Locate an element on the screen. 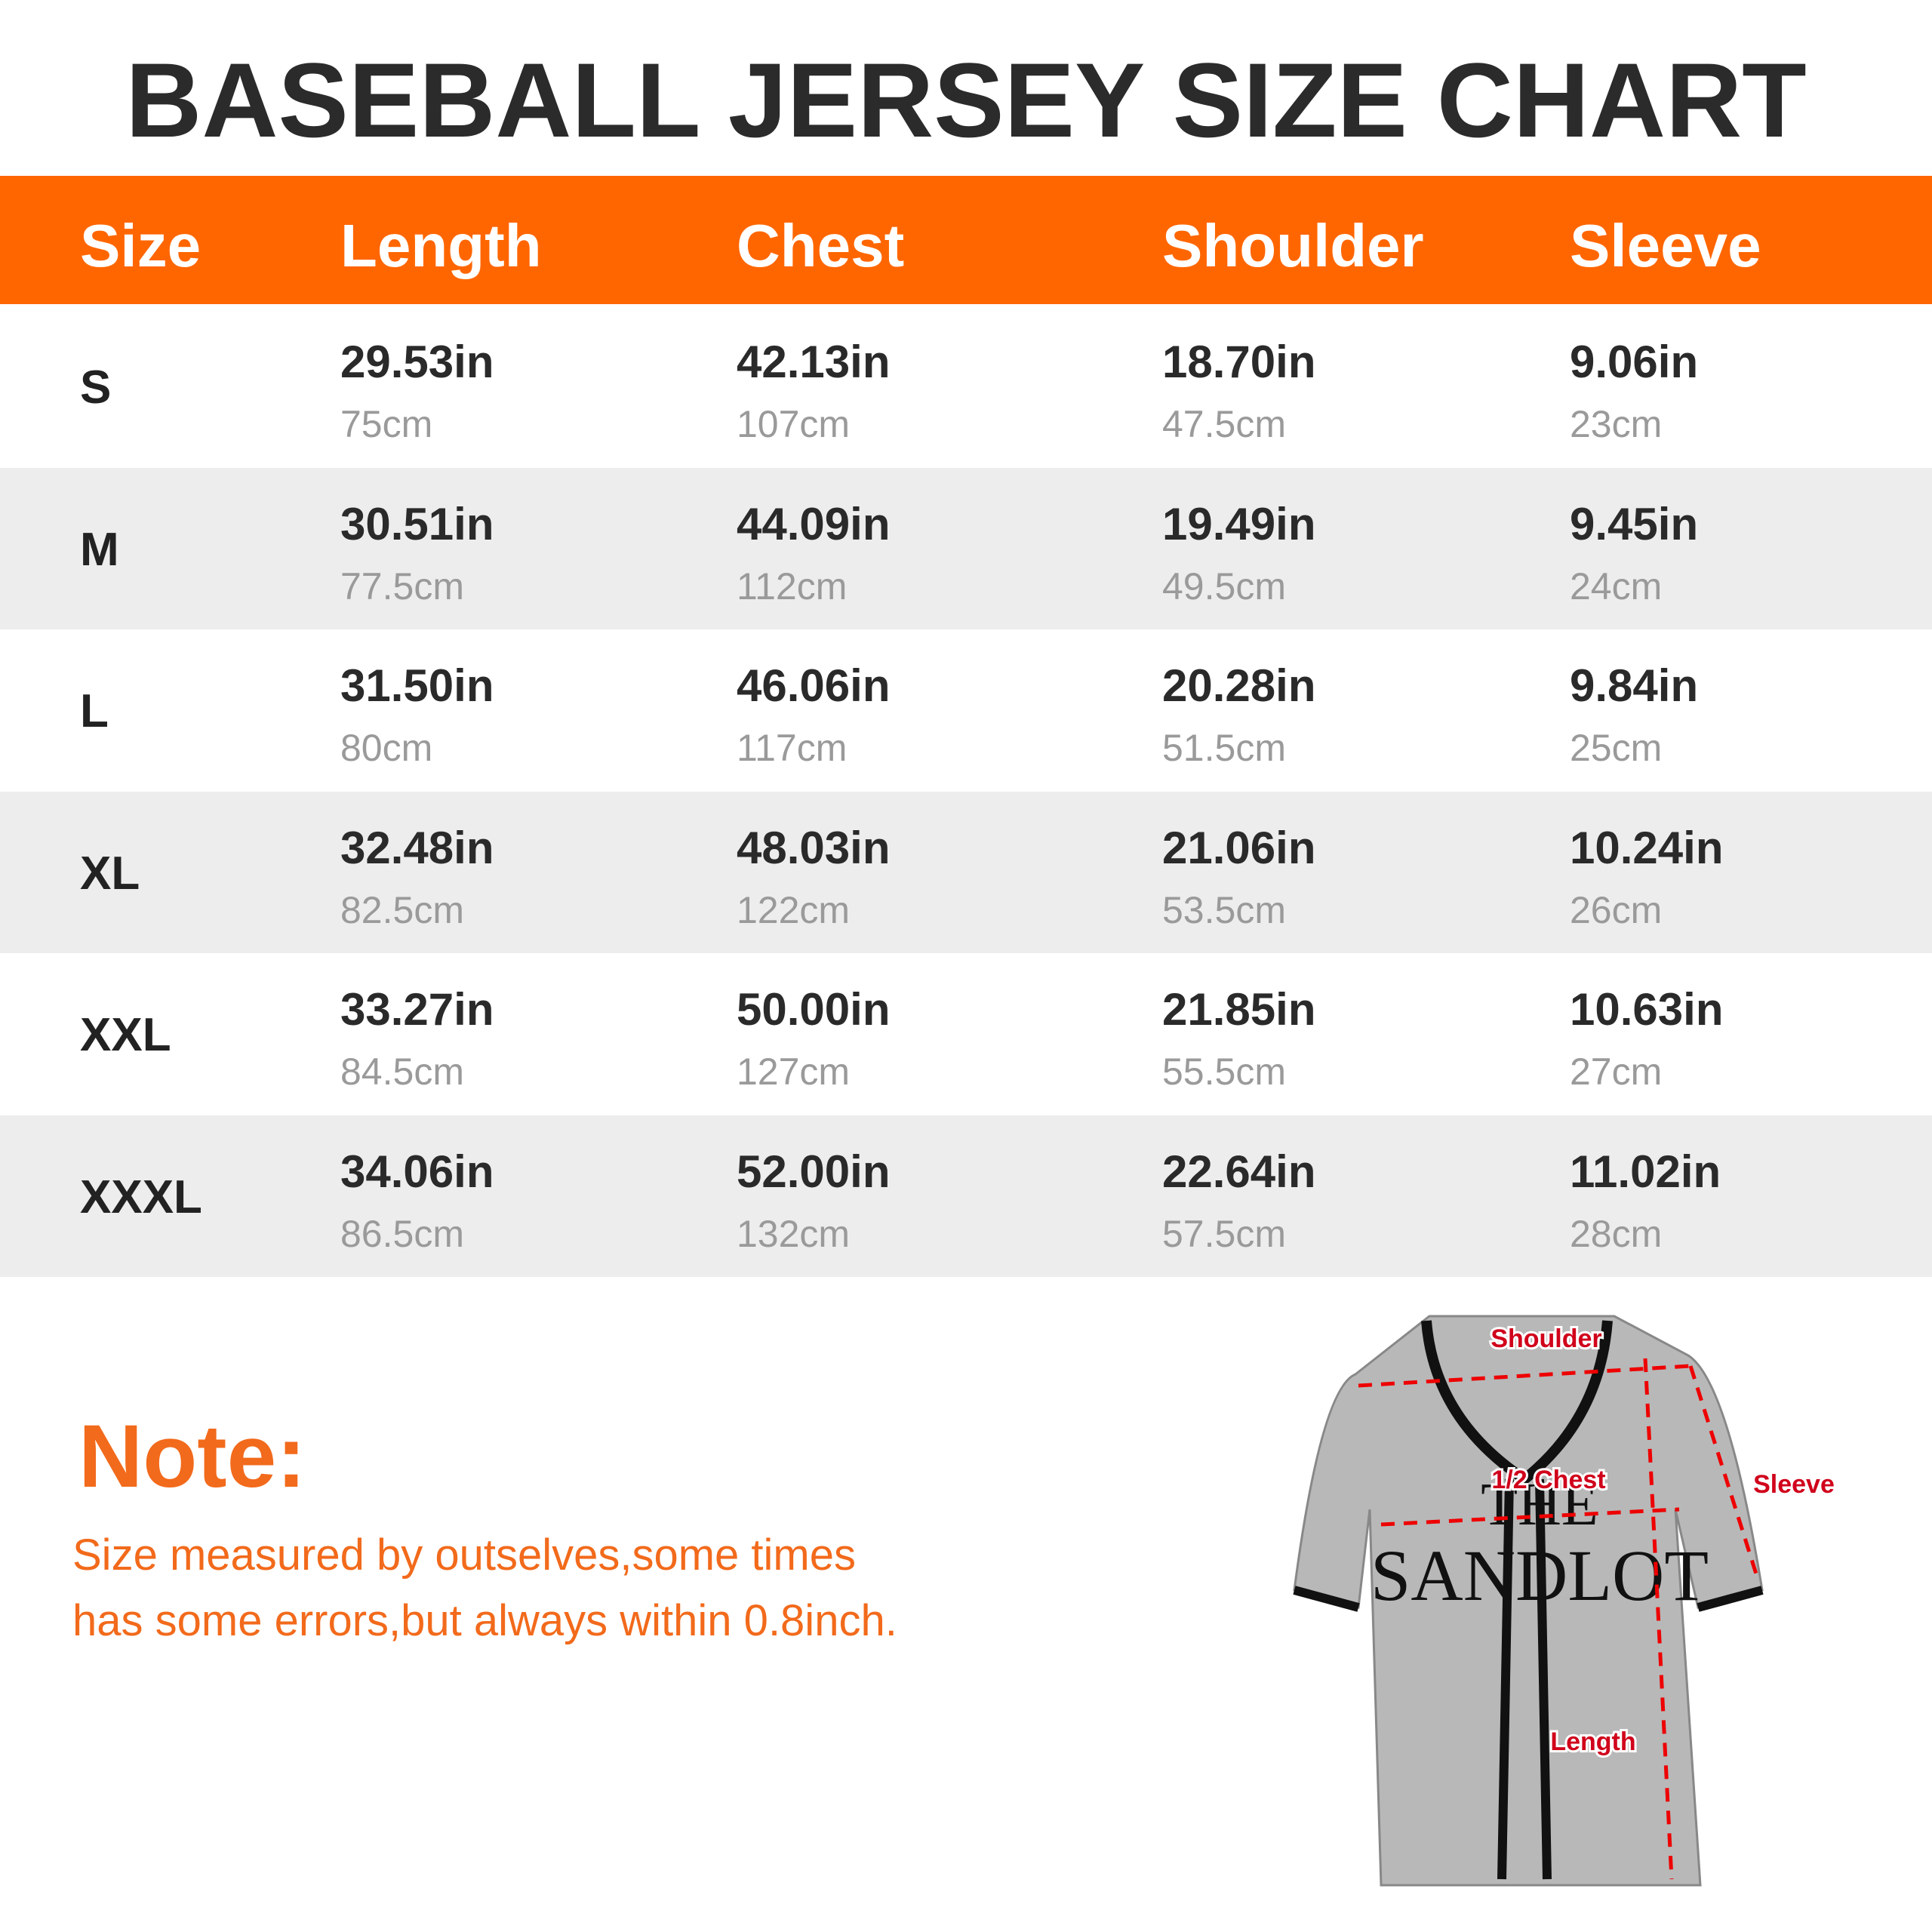 This screenshot has width=1932, height=1932. cm-value: 25cm is located at coordinates (1616, 748).